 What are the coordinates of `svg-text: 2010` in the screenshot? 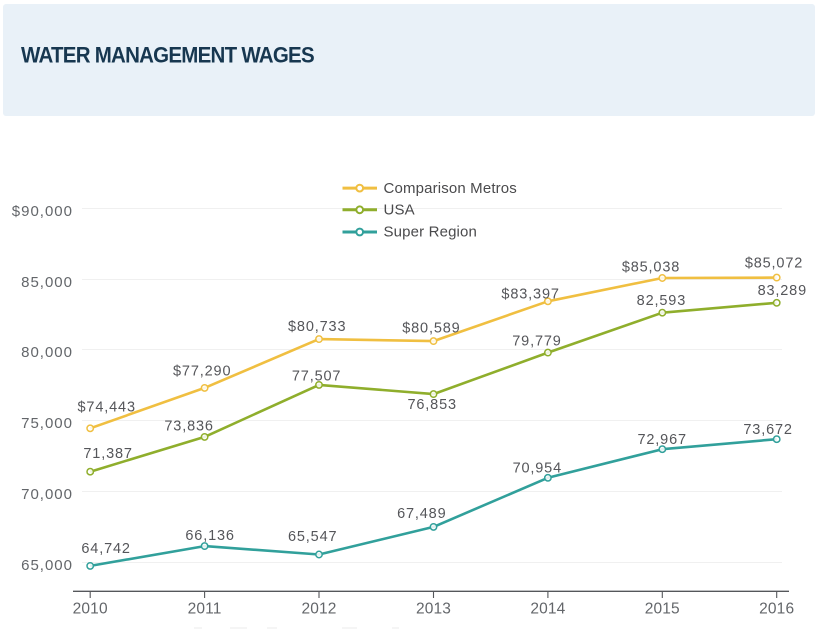 It's located at (90, 609).